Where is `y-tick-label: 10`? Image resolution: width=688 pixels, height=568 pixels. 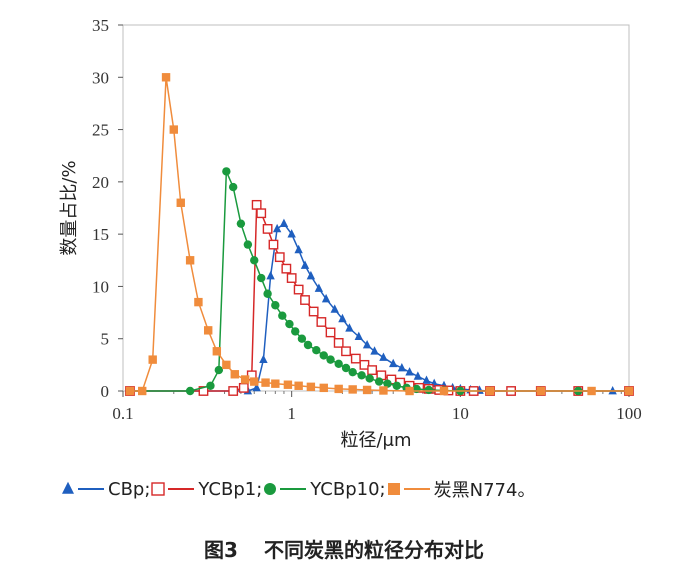
y-tick-label: 10 is located at coordinates (100, 286).